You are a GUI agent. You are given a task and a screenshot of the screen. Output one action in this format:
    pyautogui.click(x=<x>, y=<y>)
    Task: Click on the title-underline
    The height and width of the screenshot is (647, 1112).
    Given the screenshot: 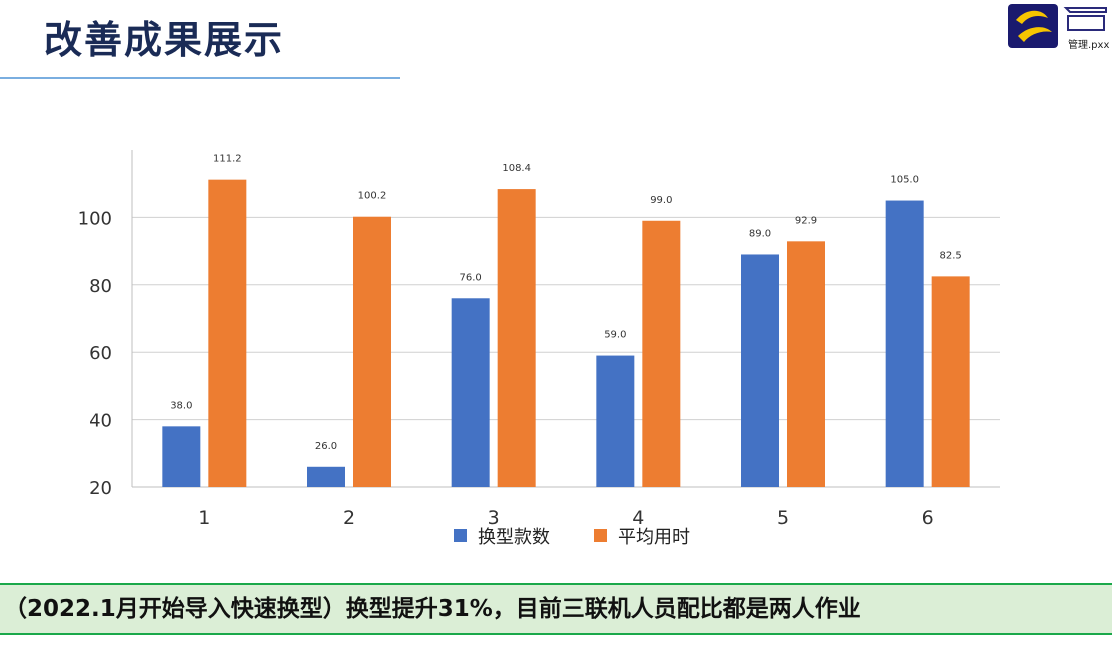 What is the action you would take?
    pyautogui.click(x=200, y=78)
    